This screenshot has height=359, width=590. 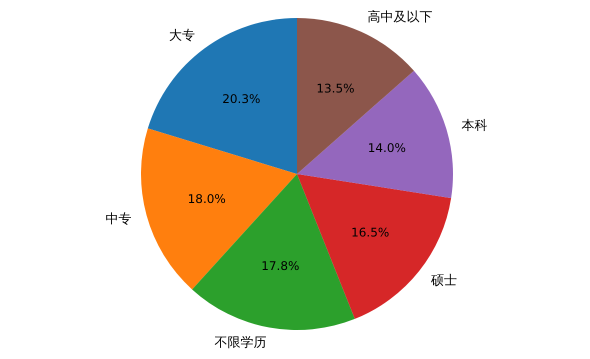 What do you see at coordinates (475, 126) in the screenshot?
I see `slice-label: 本科` at bounding box center [475, 126].